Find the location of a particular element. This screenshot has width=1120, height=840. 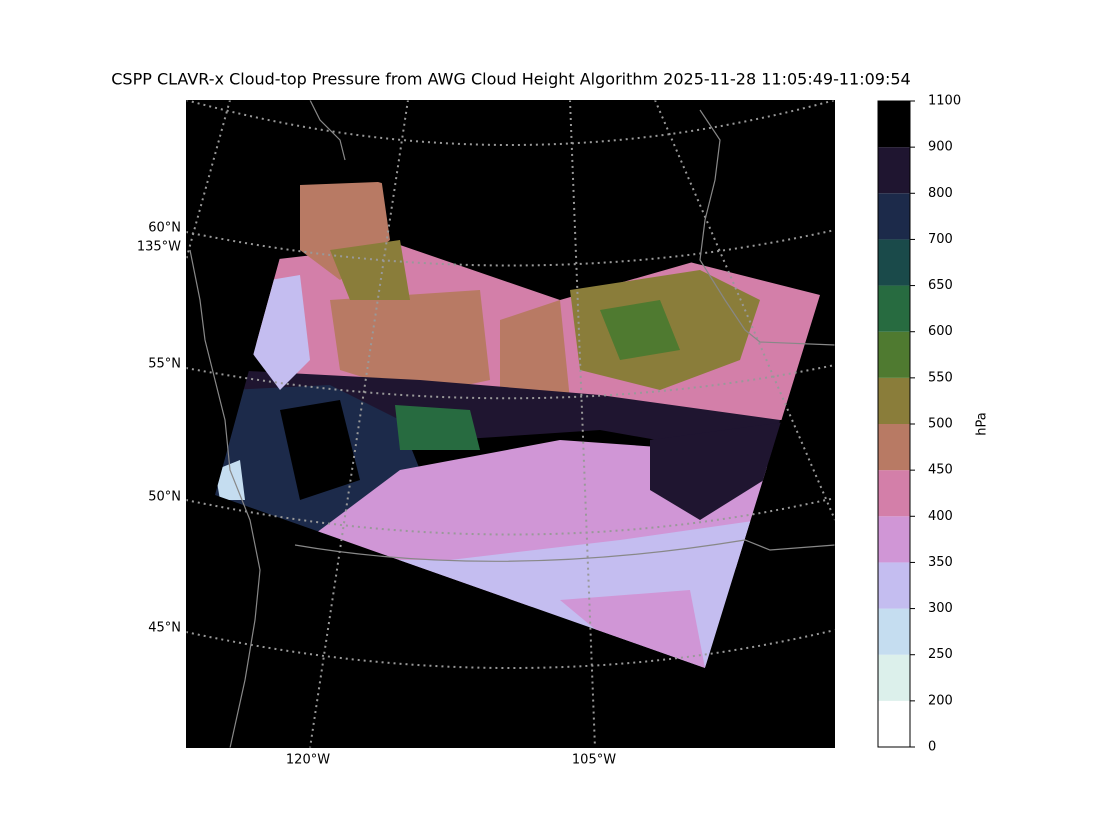

colorbar-tick-label: 350 is located at coordinates (940, 562).